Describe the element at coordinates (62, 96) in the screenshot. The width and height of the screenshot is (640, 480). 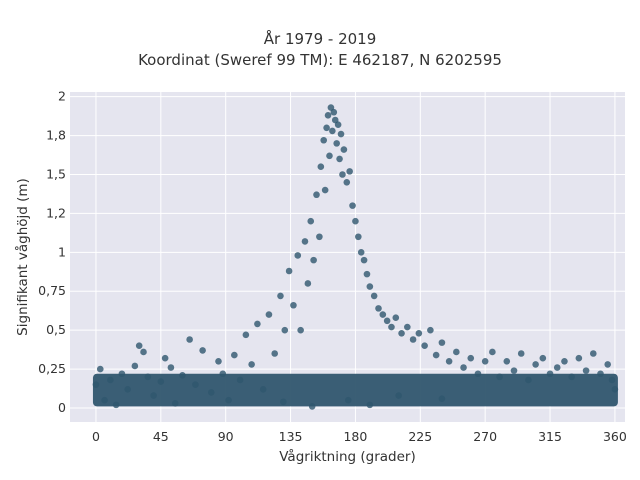
I see `y-tick-label: 2` at that location.